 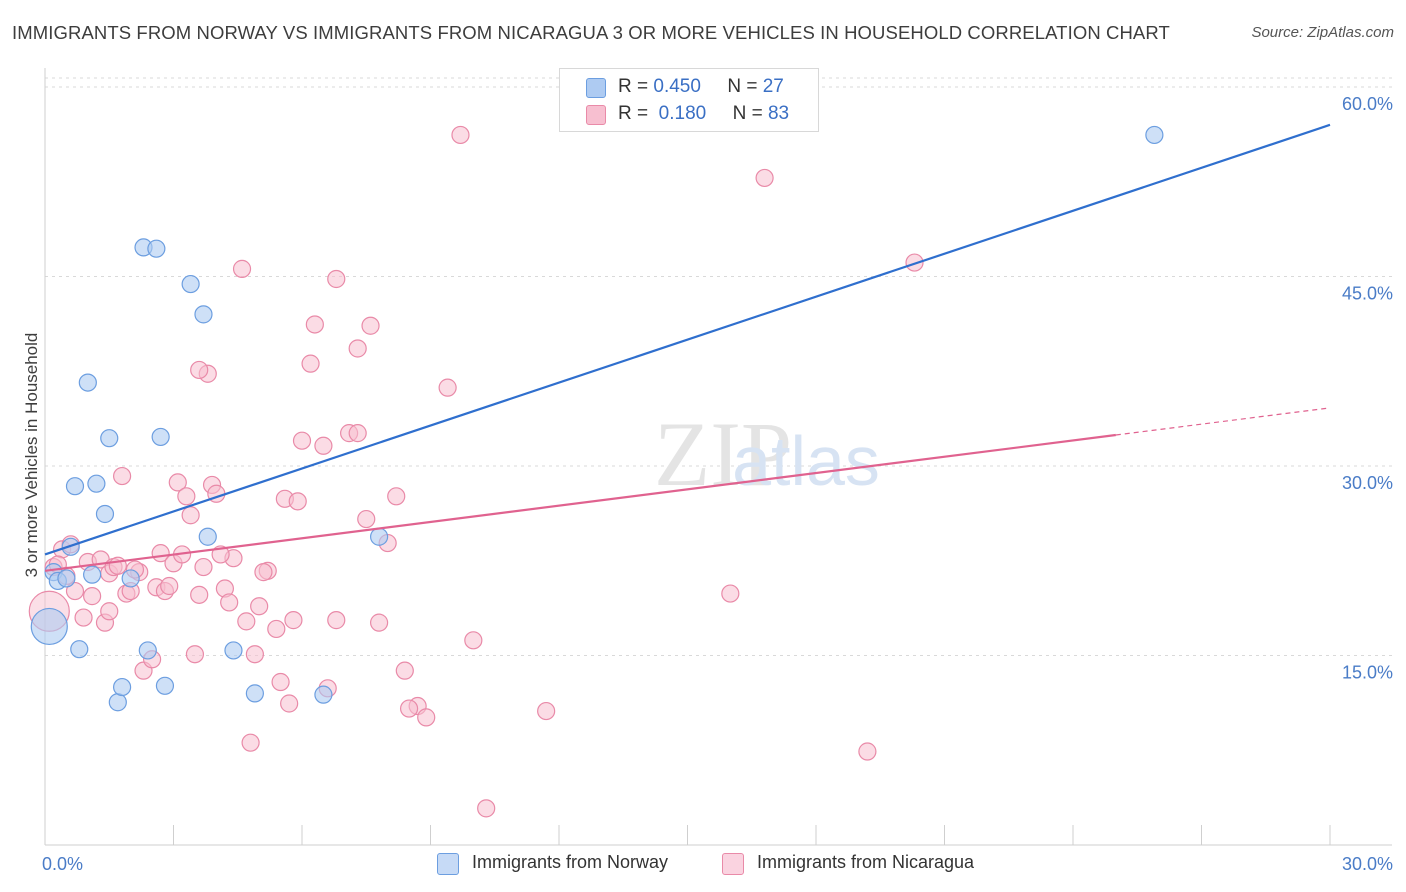 What do you see at coordinates (596, 115) in the screenshot?
I see `nicaragua-swatch-icon` at bounding box center [596, 115].